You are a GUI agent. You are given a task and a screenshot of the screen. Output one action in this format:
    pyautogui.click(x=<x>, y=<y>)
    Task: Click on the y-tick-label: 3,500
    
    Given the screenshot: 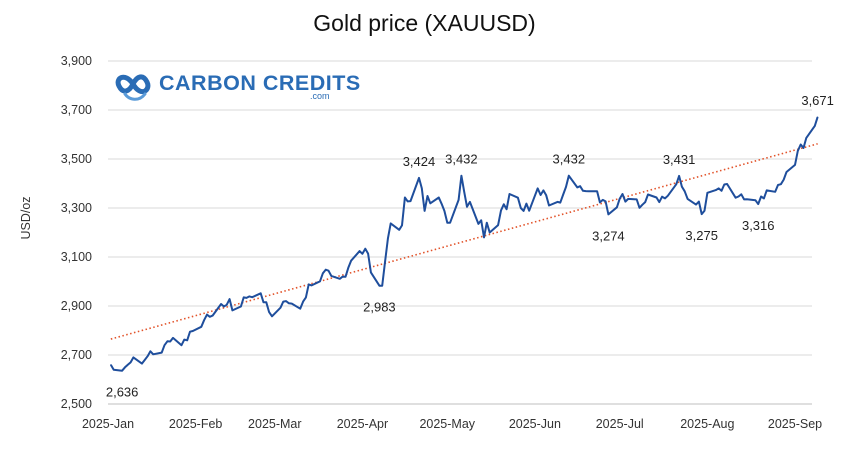 What is the action you would take?
    pyautogui.click(x=76, y=159)
    